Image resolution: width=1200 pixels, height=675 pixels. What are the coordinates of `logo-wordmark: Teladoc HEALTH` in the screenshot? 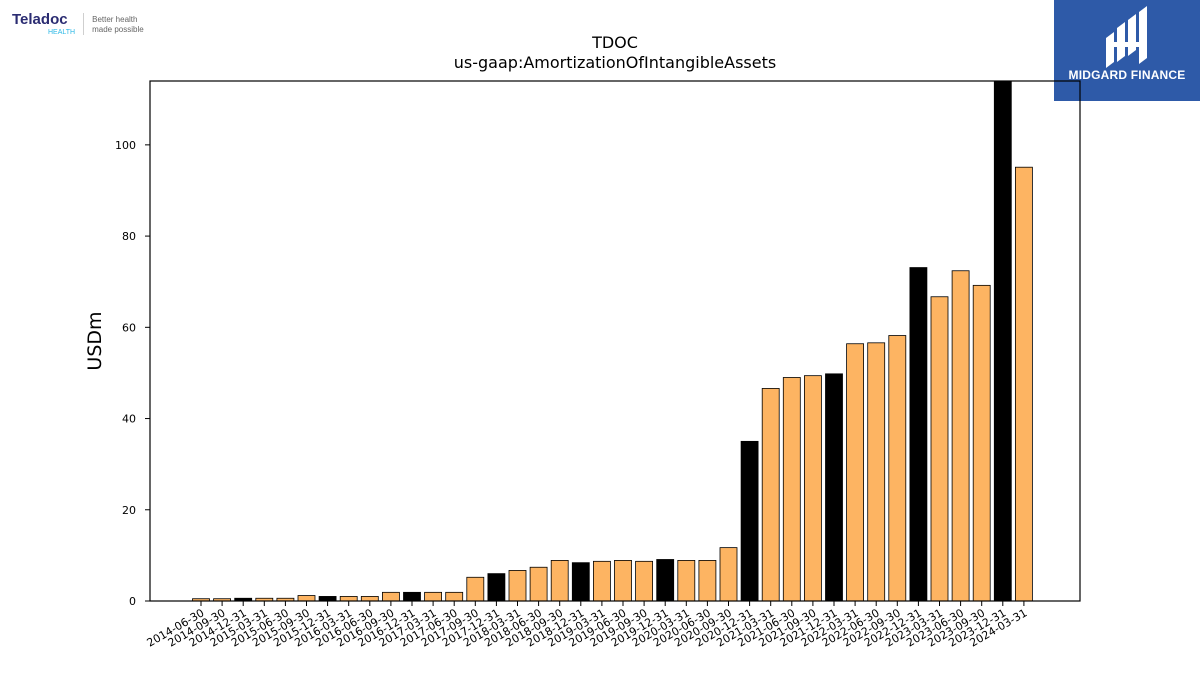 It's located at (43, 24).